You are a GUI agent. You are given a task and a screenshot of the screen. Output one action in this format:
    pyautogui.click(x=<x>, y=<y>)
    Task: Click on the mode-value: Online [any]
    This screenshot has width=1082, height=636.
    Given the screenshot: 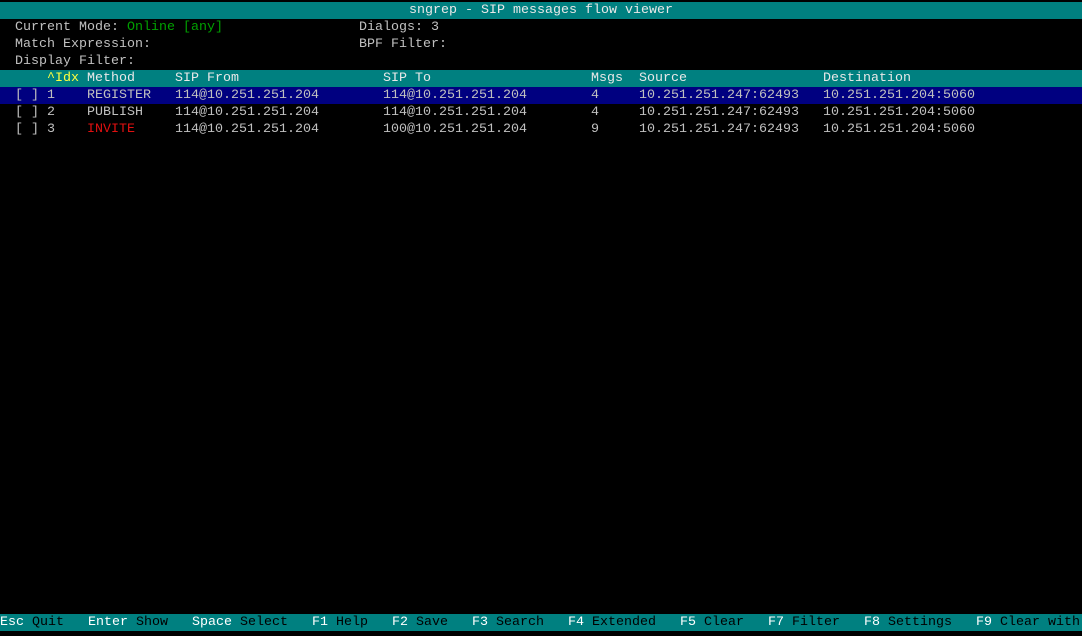 What is the action you would take?
    pyautogui.click(x=175, y=27)
    